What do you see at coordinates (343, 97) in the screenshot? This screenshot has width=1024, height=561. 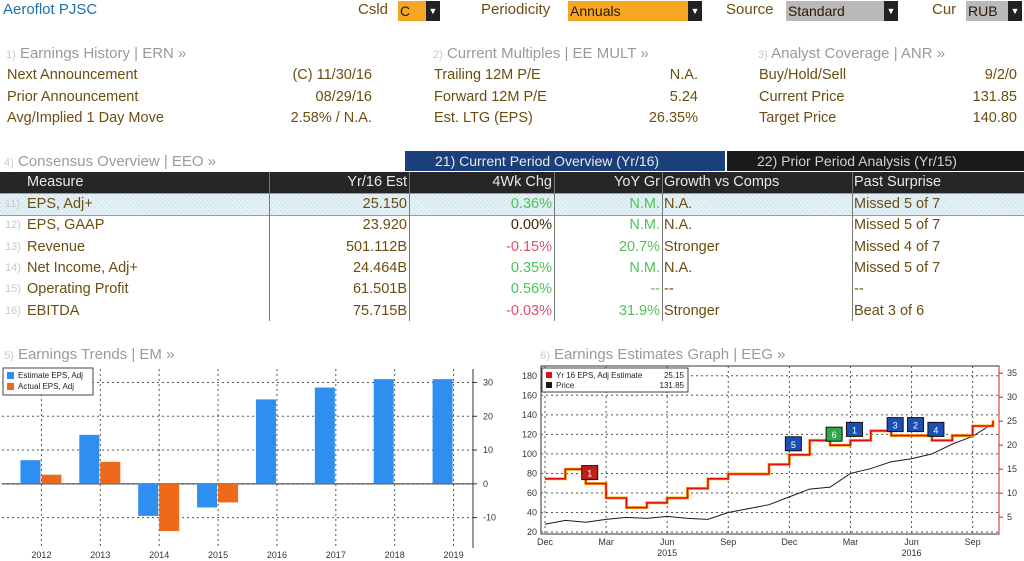 I see `prior-announcement-value: 08/29/16` at bounding box center [343, 97].